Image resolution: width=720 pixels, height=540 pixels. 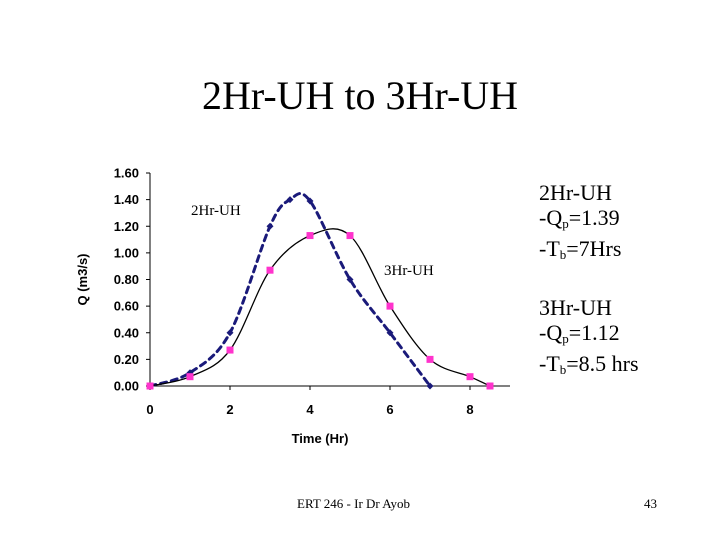 I want to click on y-axis-title: Q (m3/s), so click(x=82, y=279).